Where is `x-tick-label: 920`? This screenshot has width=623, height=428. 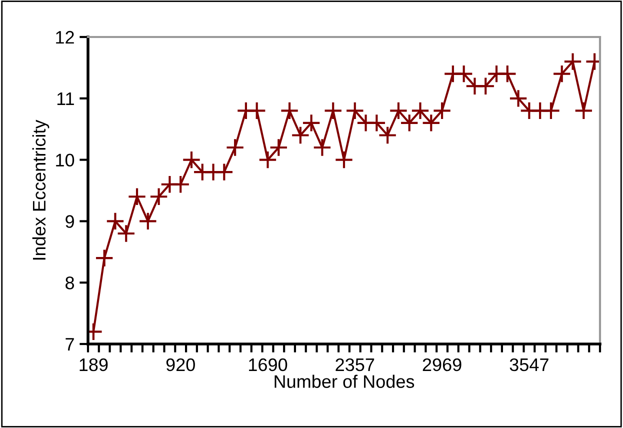 x-tick-label: 920 is located at coordinates (180, 365).